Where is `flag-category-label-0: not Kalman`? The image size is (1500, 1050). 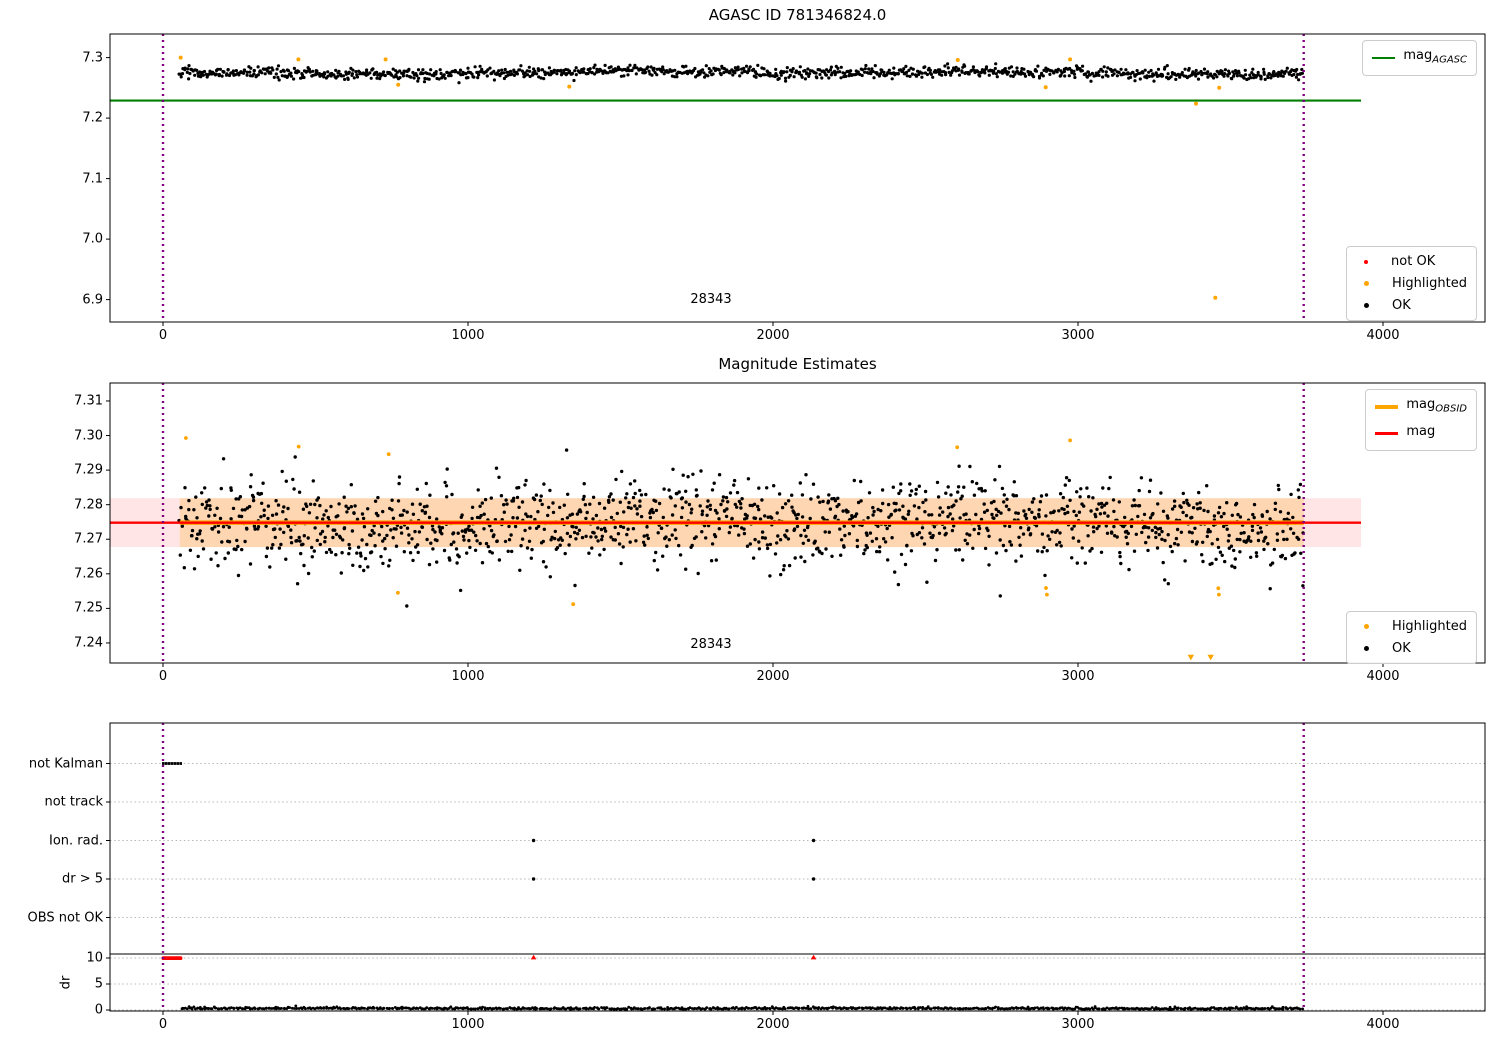 flag-category-label-0: not Kalman is located at coordinates (65, 763).